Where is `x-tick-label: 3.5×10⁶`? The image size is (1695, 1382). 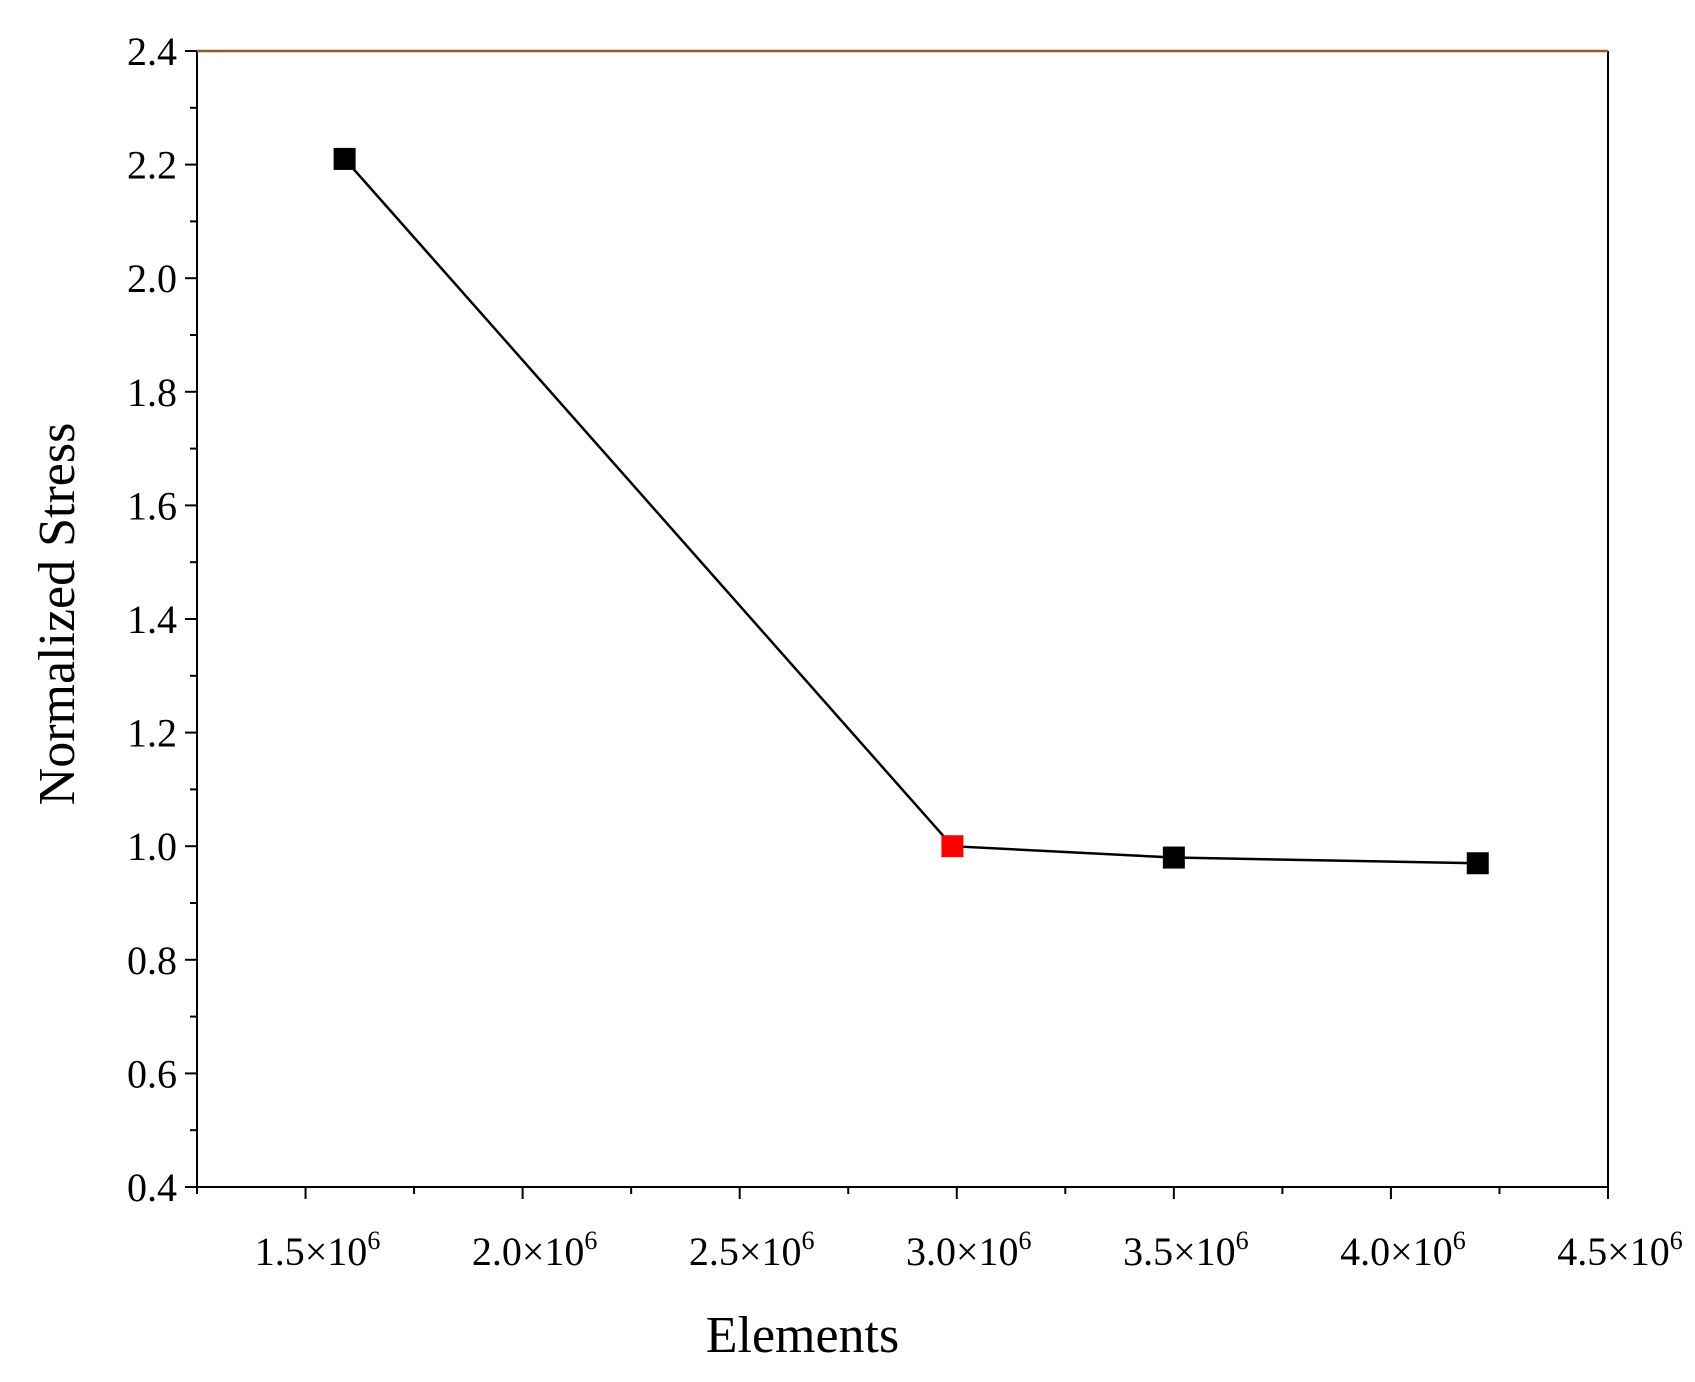 x-tick-label: 3.5×10⁶ is located at coordinates (1186, 1250).